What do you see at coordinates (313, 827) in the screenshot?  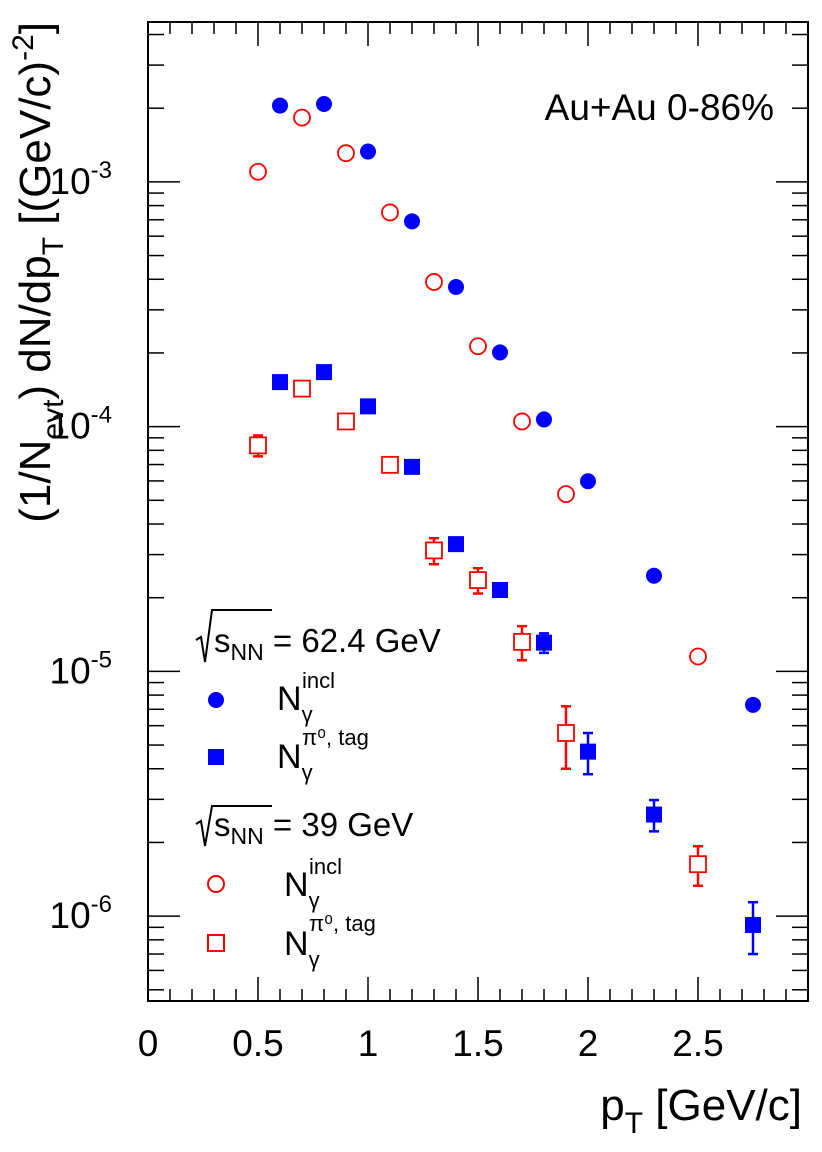 I see `legend-group-39-gev-label: sNN = 39 GeV` at bounding box center [313, 827].